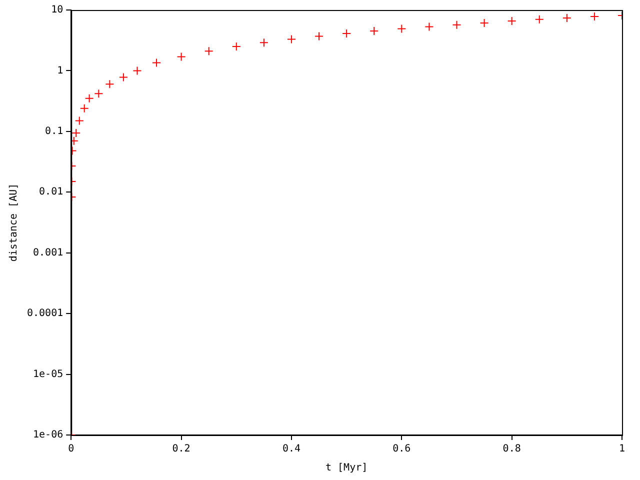  I want to click on y-tick-label: 10, so click(57, 10).